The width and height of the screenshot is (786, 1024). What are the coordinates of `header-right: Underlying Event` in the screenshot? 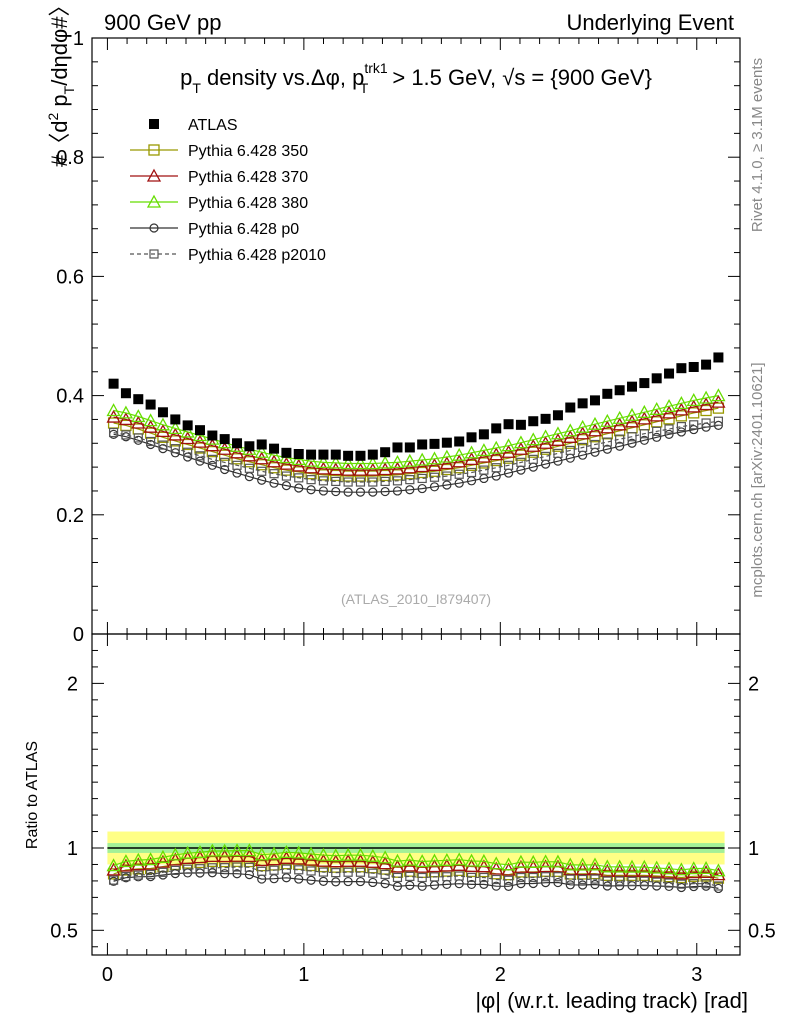 It's located at (650, 22).